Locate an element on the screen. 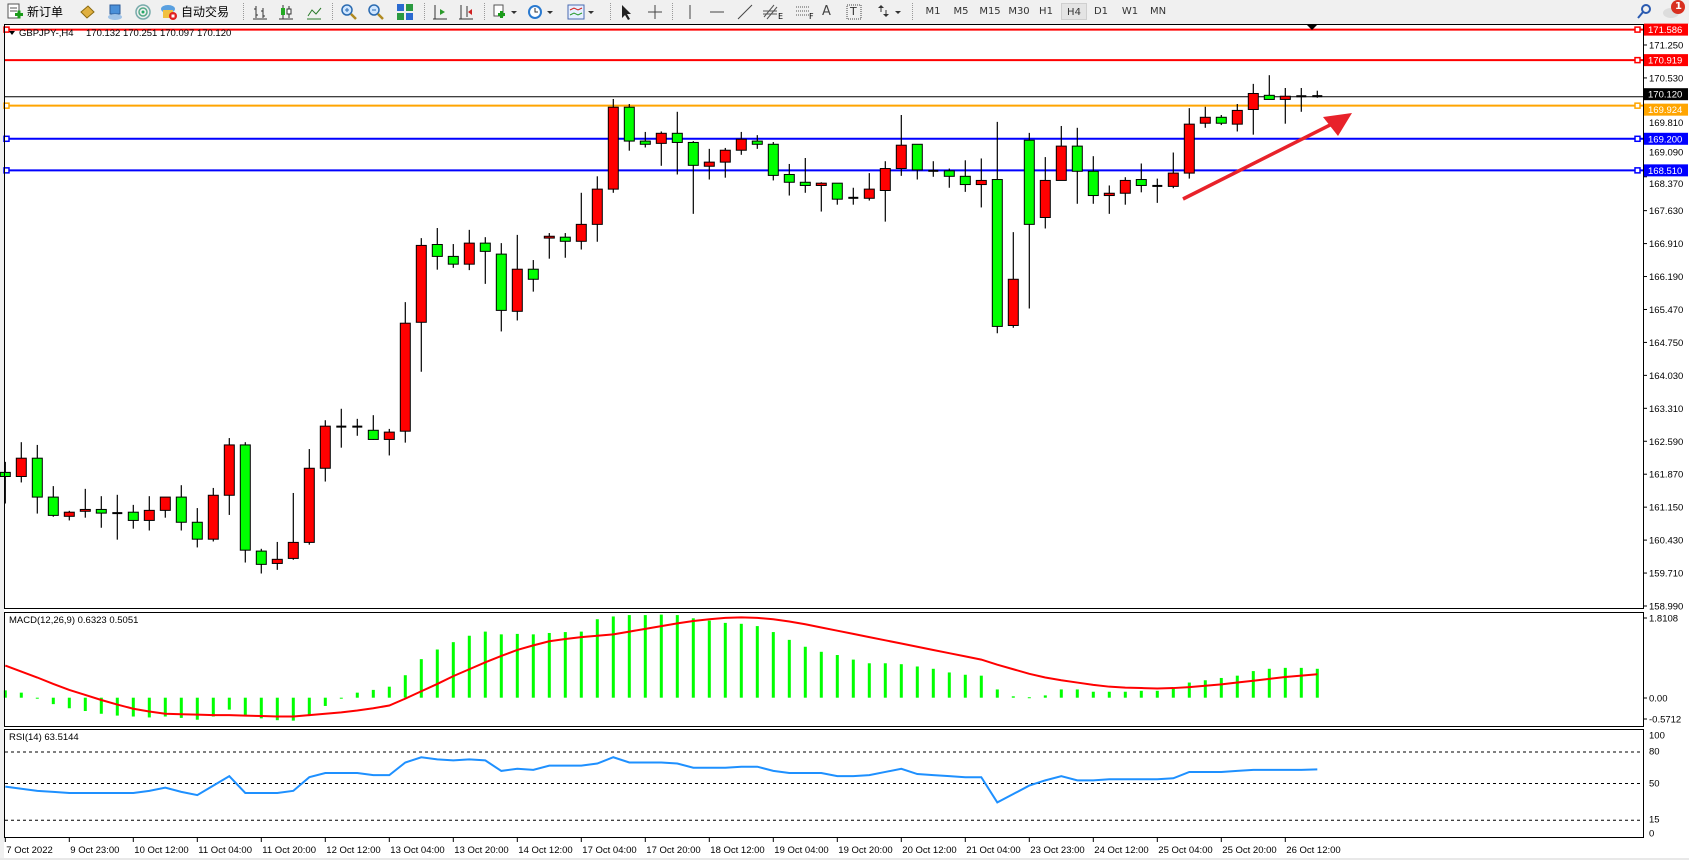 The height and width of the screenshot is (860, 1689). text-label-tool: T is located at coordinates (854, 11).